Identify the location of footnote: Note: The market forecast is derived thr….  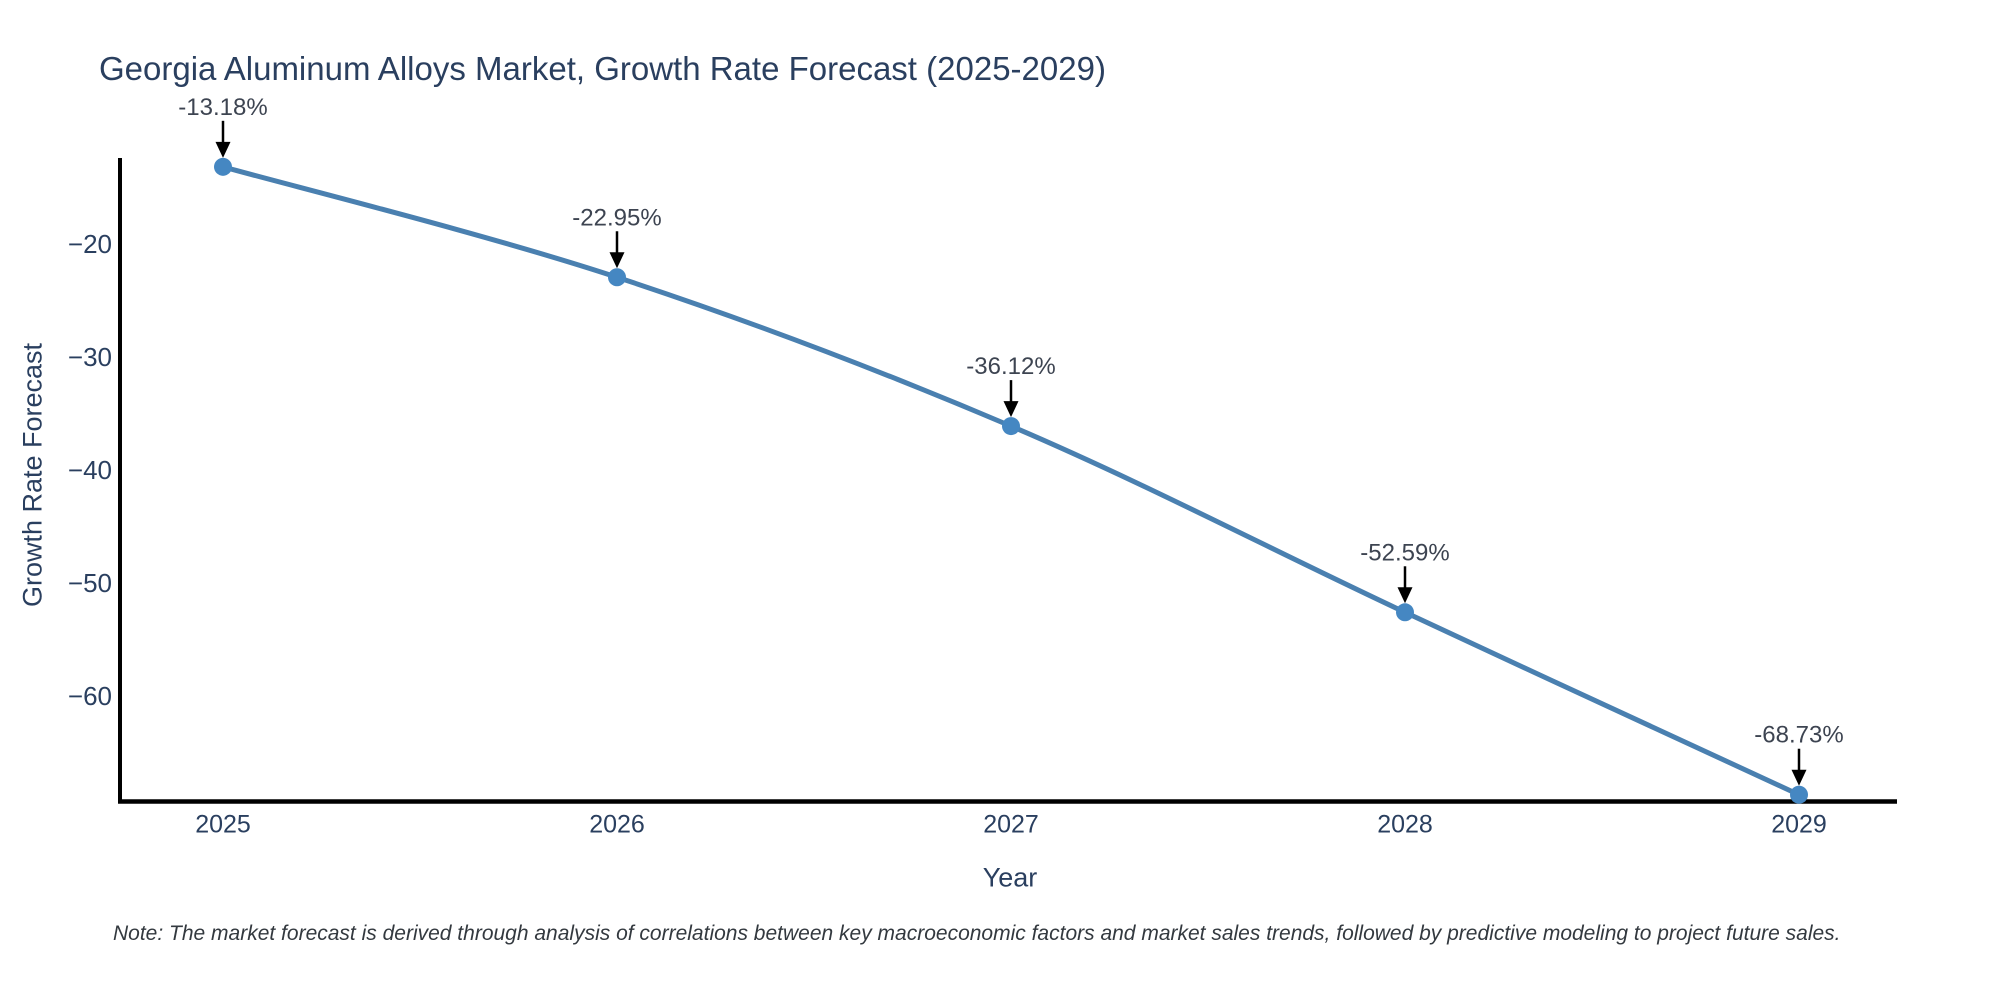
(977, 933).